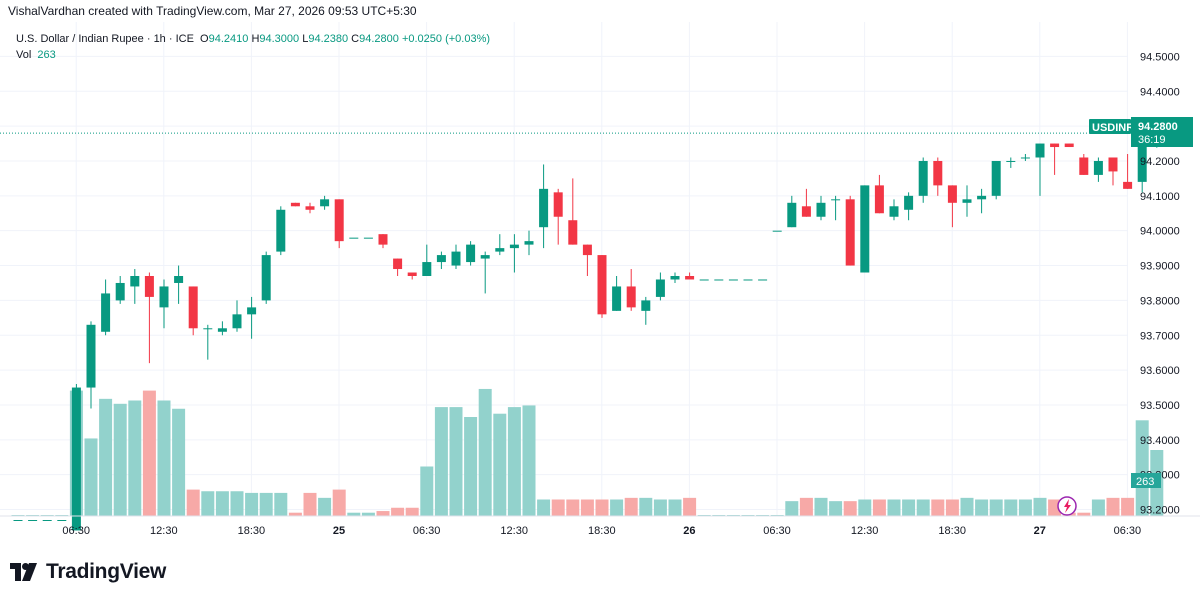 This screenshot has height=599, width=1200. I want to click on legend-symbol: U.S. Dollar / Indian Rupee · 1h · ICE, so click(105, 39).